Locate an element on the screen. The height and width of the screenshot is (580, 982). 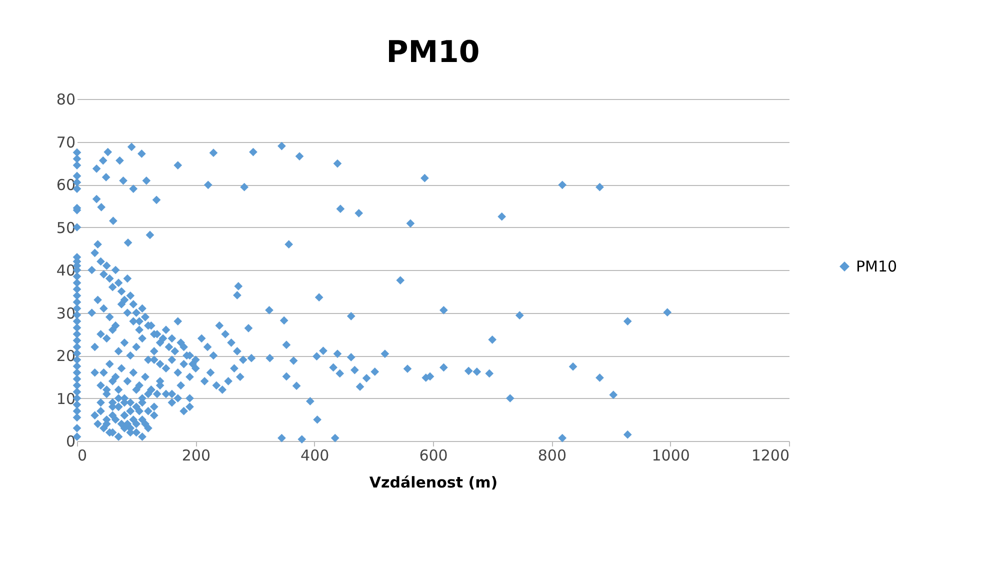
x-tick-label: 0 is located at coordinates (83, 455).